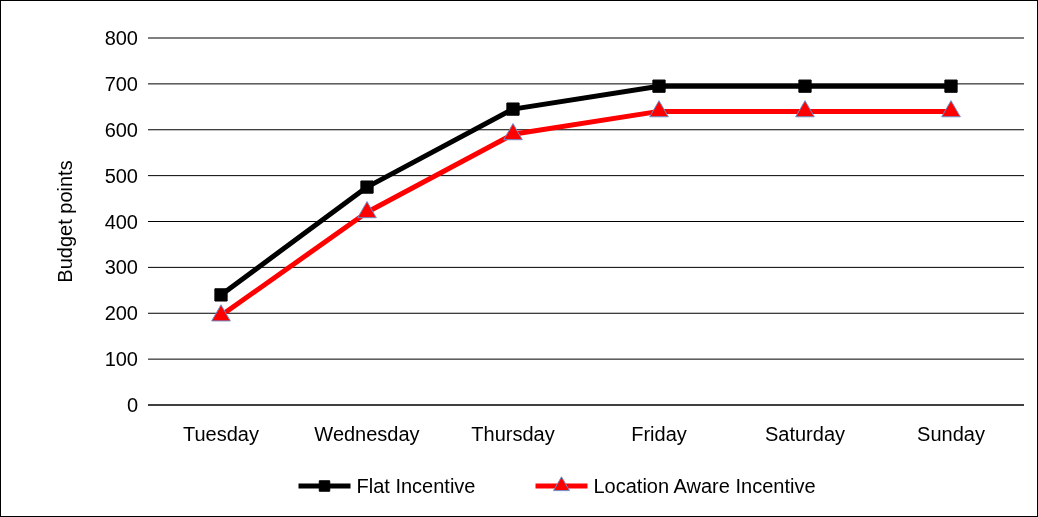 This screenshot has width=1038, height=517. I want to click on y-tick-label: 400, so click(121, 221).